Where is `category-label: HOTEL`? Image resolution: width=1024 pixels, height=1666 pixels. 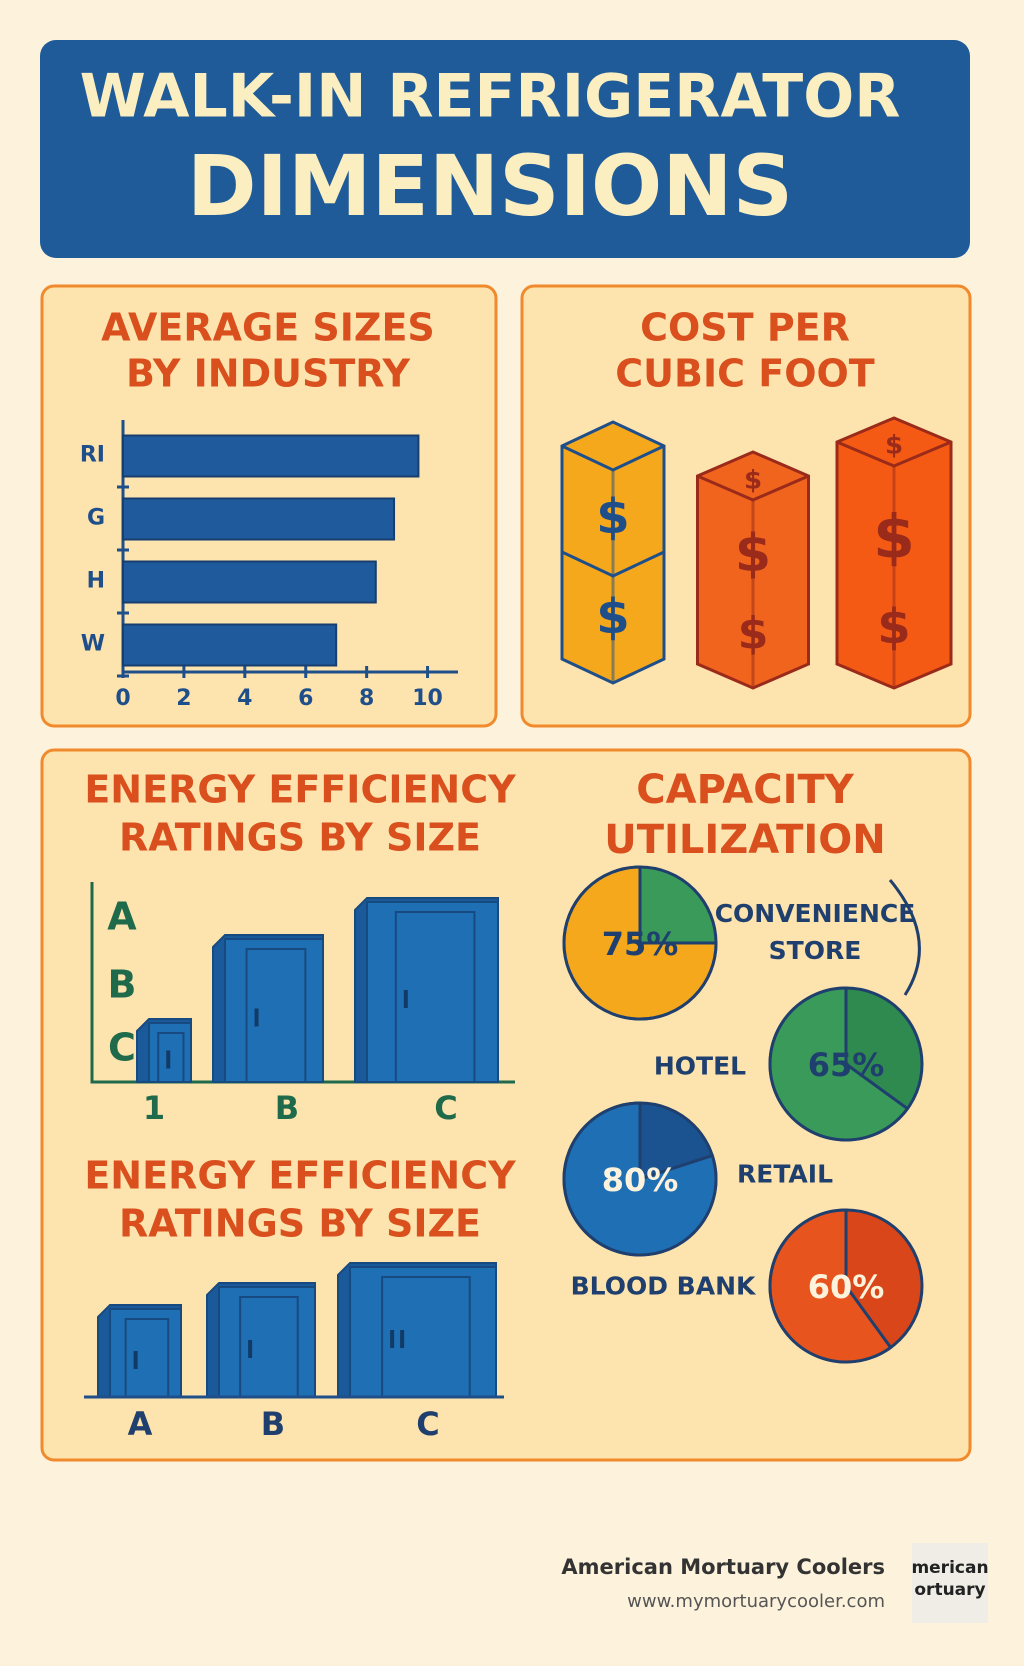
category-label: HOTEL is located at coordinates (700, 1066).